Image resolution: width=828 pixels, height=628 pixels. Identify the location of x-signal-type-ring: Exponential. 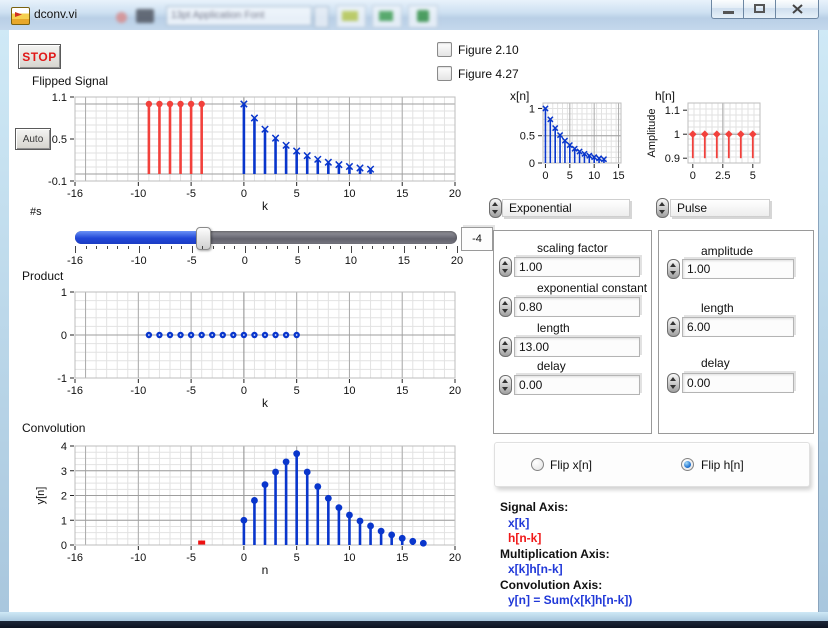
(566, 208).